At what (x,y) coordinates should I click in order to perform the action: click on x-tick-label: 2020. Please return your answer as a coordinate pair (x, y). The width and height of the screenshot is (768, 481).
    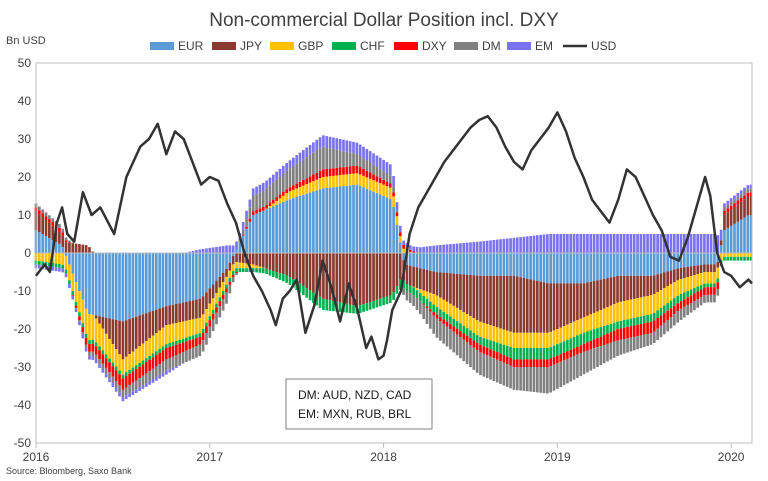
    Looking at the image, I should click on (731, 457).